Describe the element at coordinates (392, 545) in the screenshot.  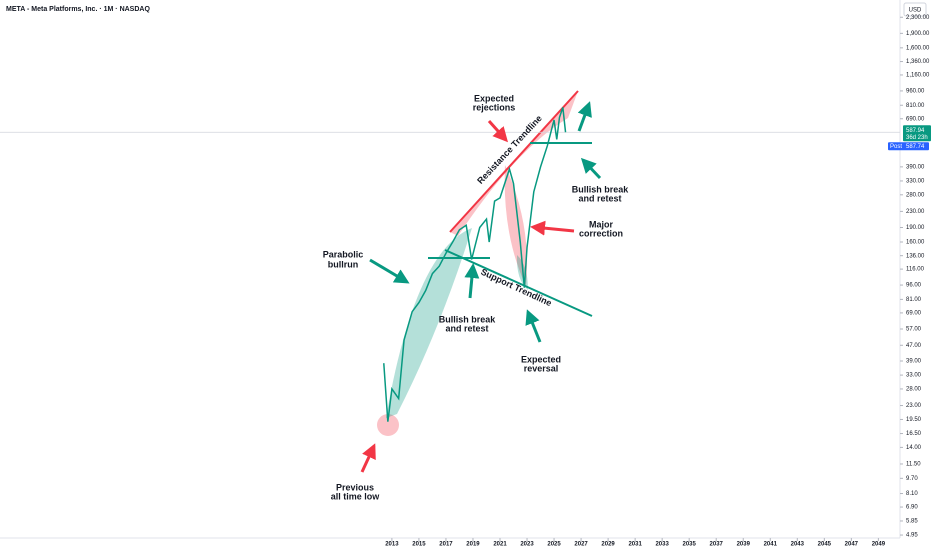
I see `x-tick-label: 2013` at that location.